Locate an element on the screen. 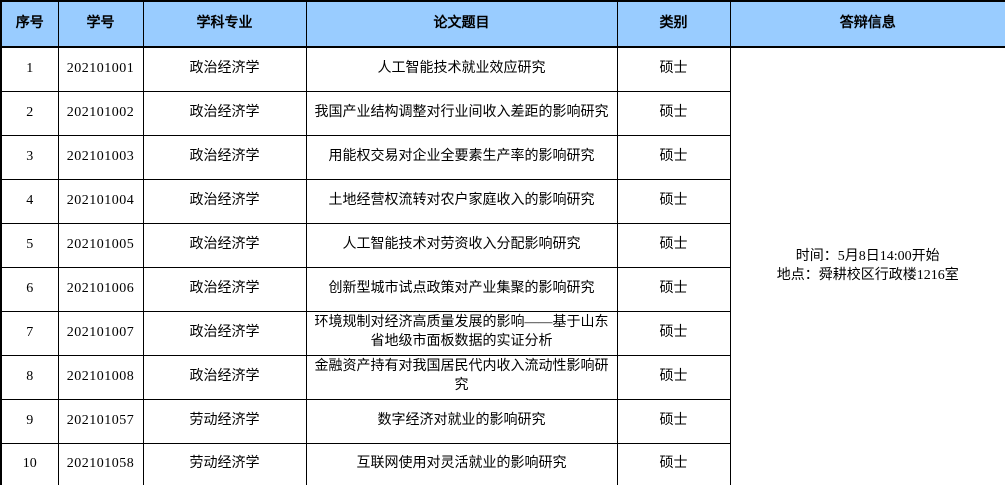  table-row: 6 202101006 政治经济学 创新型城市试点政策对产业集聚的影响研究 硕士 is located at coordinates (502, 289).